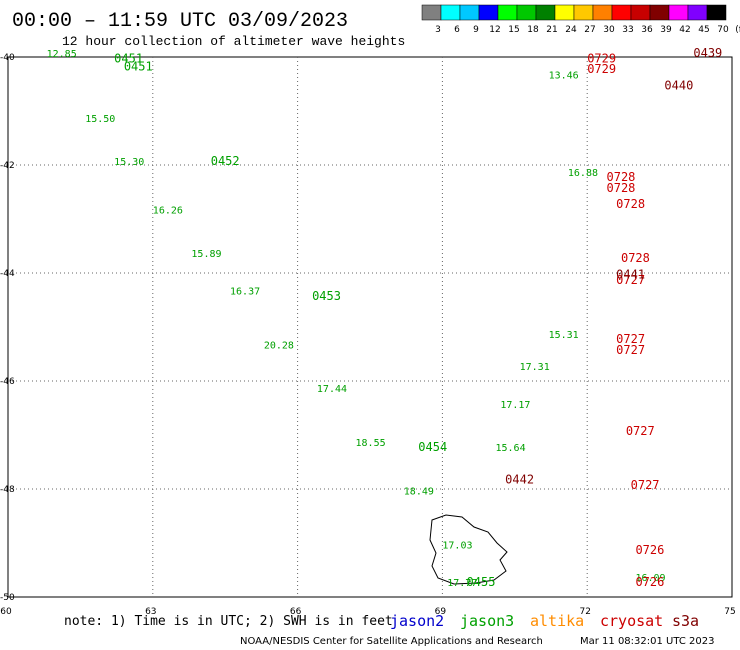 The height and width of the screenshot is (650, 740). I want to click on x-tick-label: 69, so click(441, 612).